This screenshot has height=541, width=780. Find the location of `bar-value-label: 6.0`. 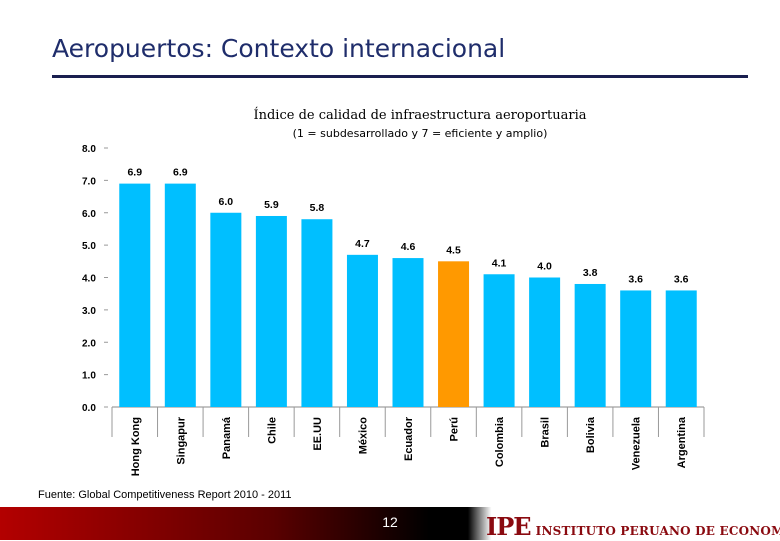

bar-value-label: 6.0 is located at coordinates (226, 202).